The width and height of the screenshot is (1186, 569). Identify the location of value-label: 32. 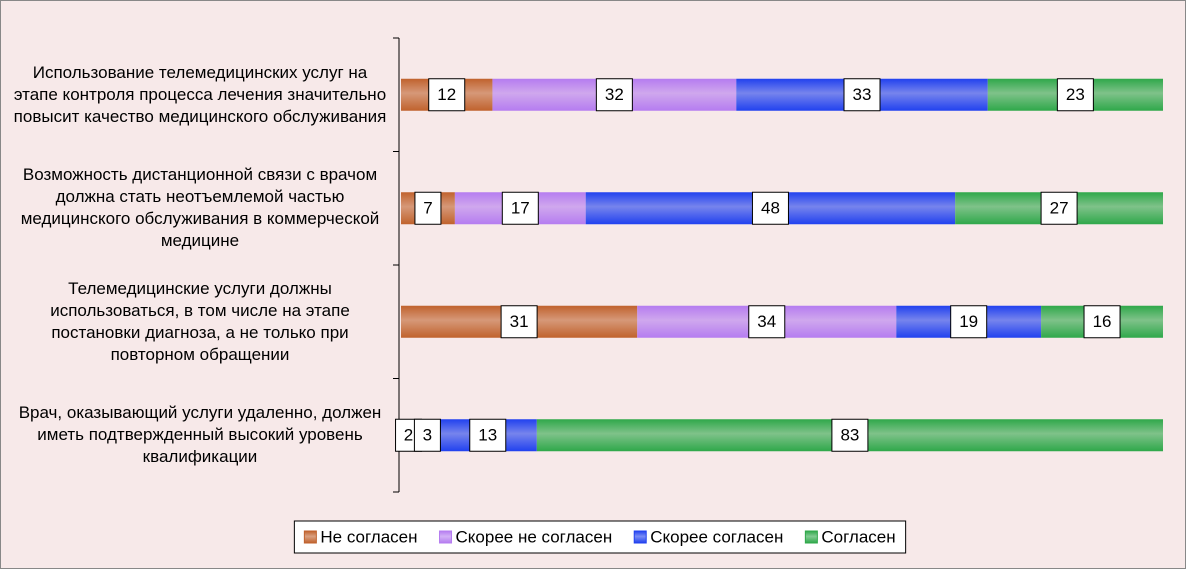
(614, 94).